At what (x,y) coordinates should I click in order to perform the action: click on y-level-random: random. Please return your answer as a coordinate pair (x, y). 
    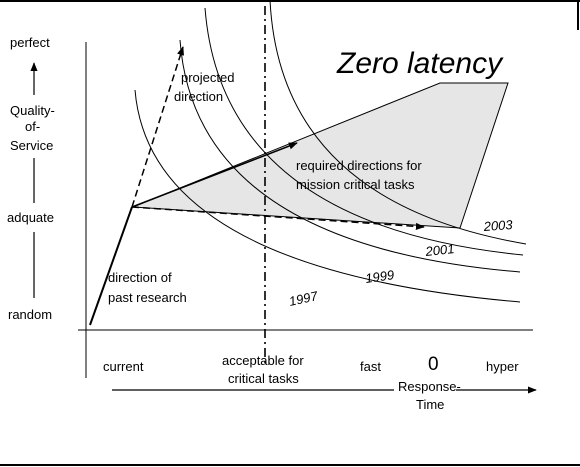
    Looking at the image, I should click on (30, 314).